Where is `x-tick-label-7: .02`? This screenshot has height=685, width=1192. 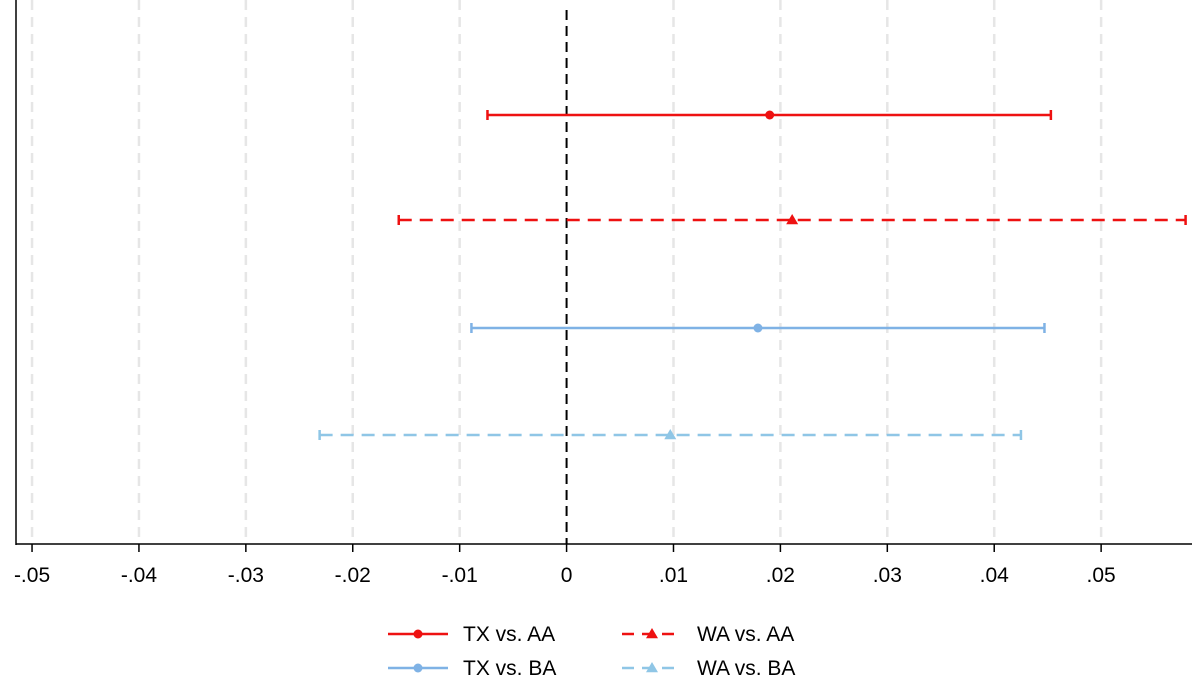
x-tick-label-7: .02 is located at coordinates (780, 575).